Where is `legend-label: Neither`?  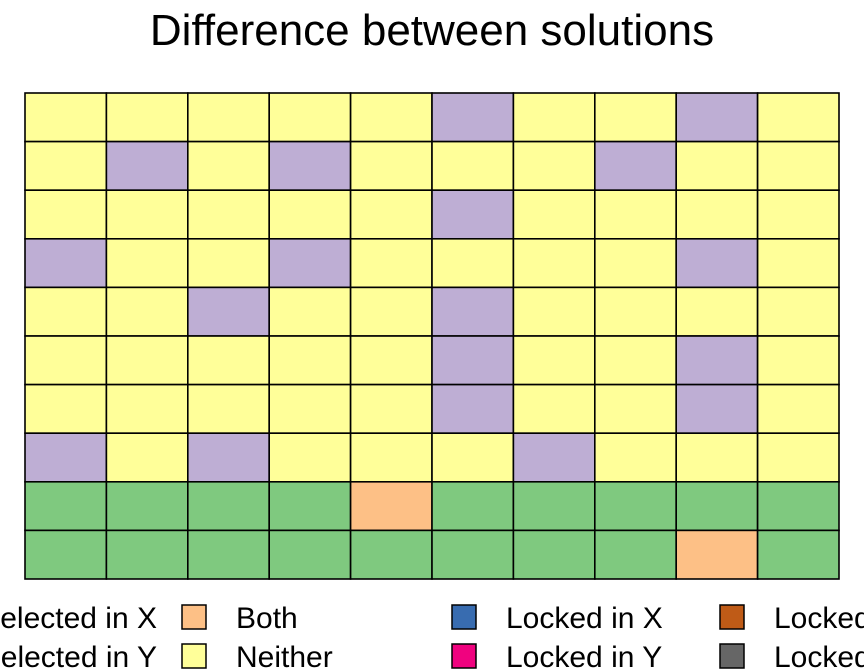 legend-label: Neither is located at coordinates (284, 656).